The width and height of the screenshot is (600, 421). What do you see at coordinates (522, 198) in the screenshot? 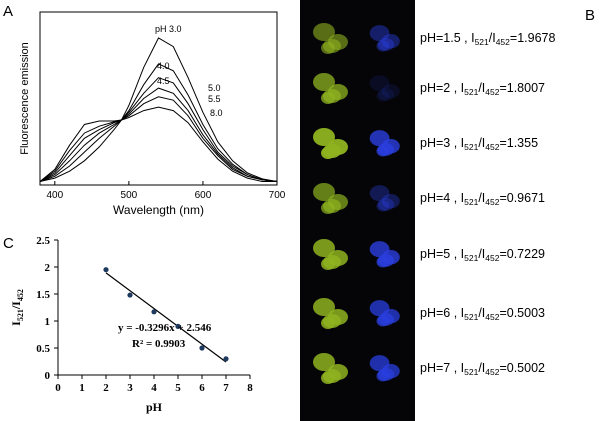
I see `ratio-label-part: =0.9671` at bounding box center [522, 198].